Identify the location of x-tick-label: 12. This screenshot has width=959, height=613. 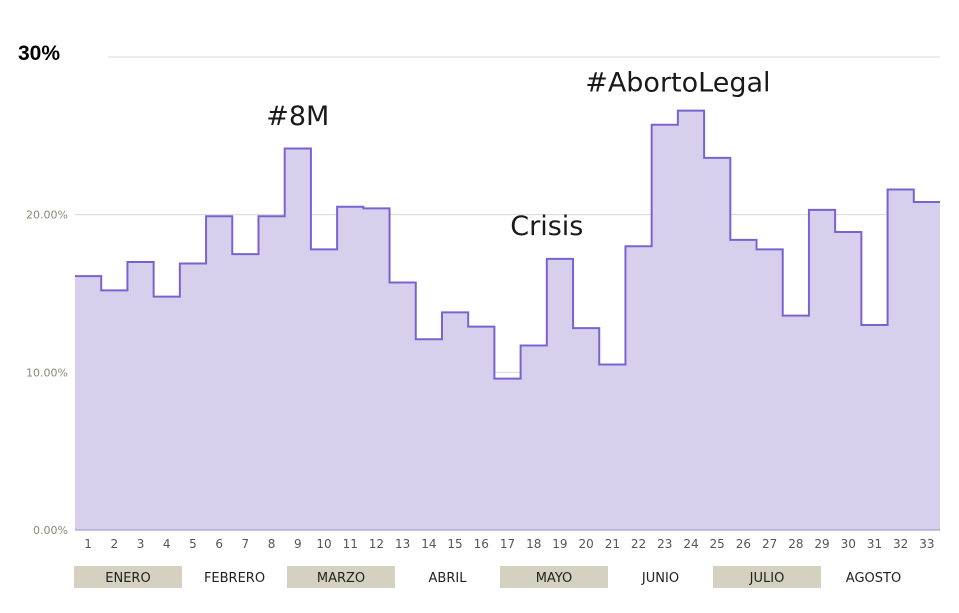
(376, 544).